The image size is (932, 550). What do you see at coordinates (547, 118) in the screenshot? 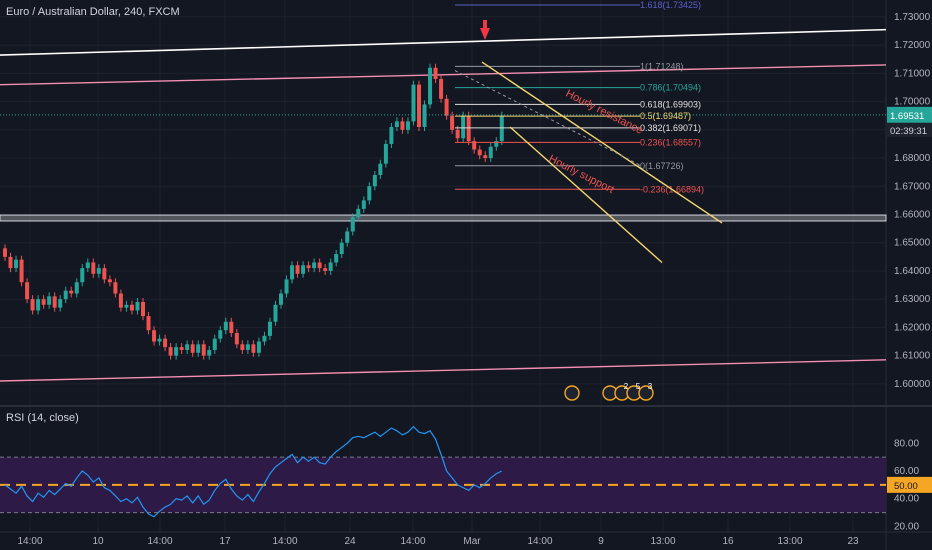
I see `fib-trend-line` at bounding box center [547, 118].